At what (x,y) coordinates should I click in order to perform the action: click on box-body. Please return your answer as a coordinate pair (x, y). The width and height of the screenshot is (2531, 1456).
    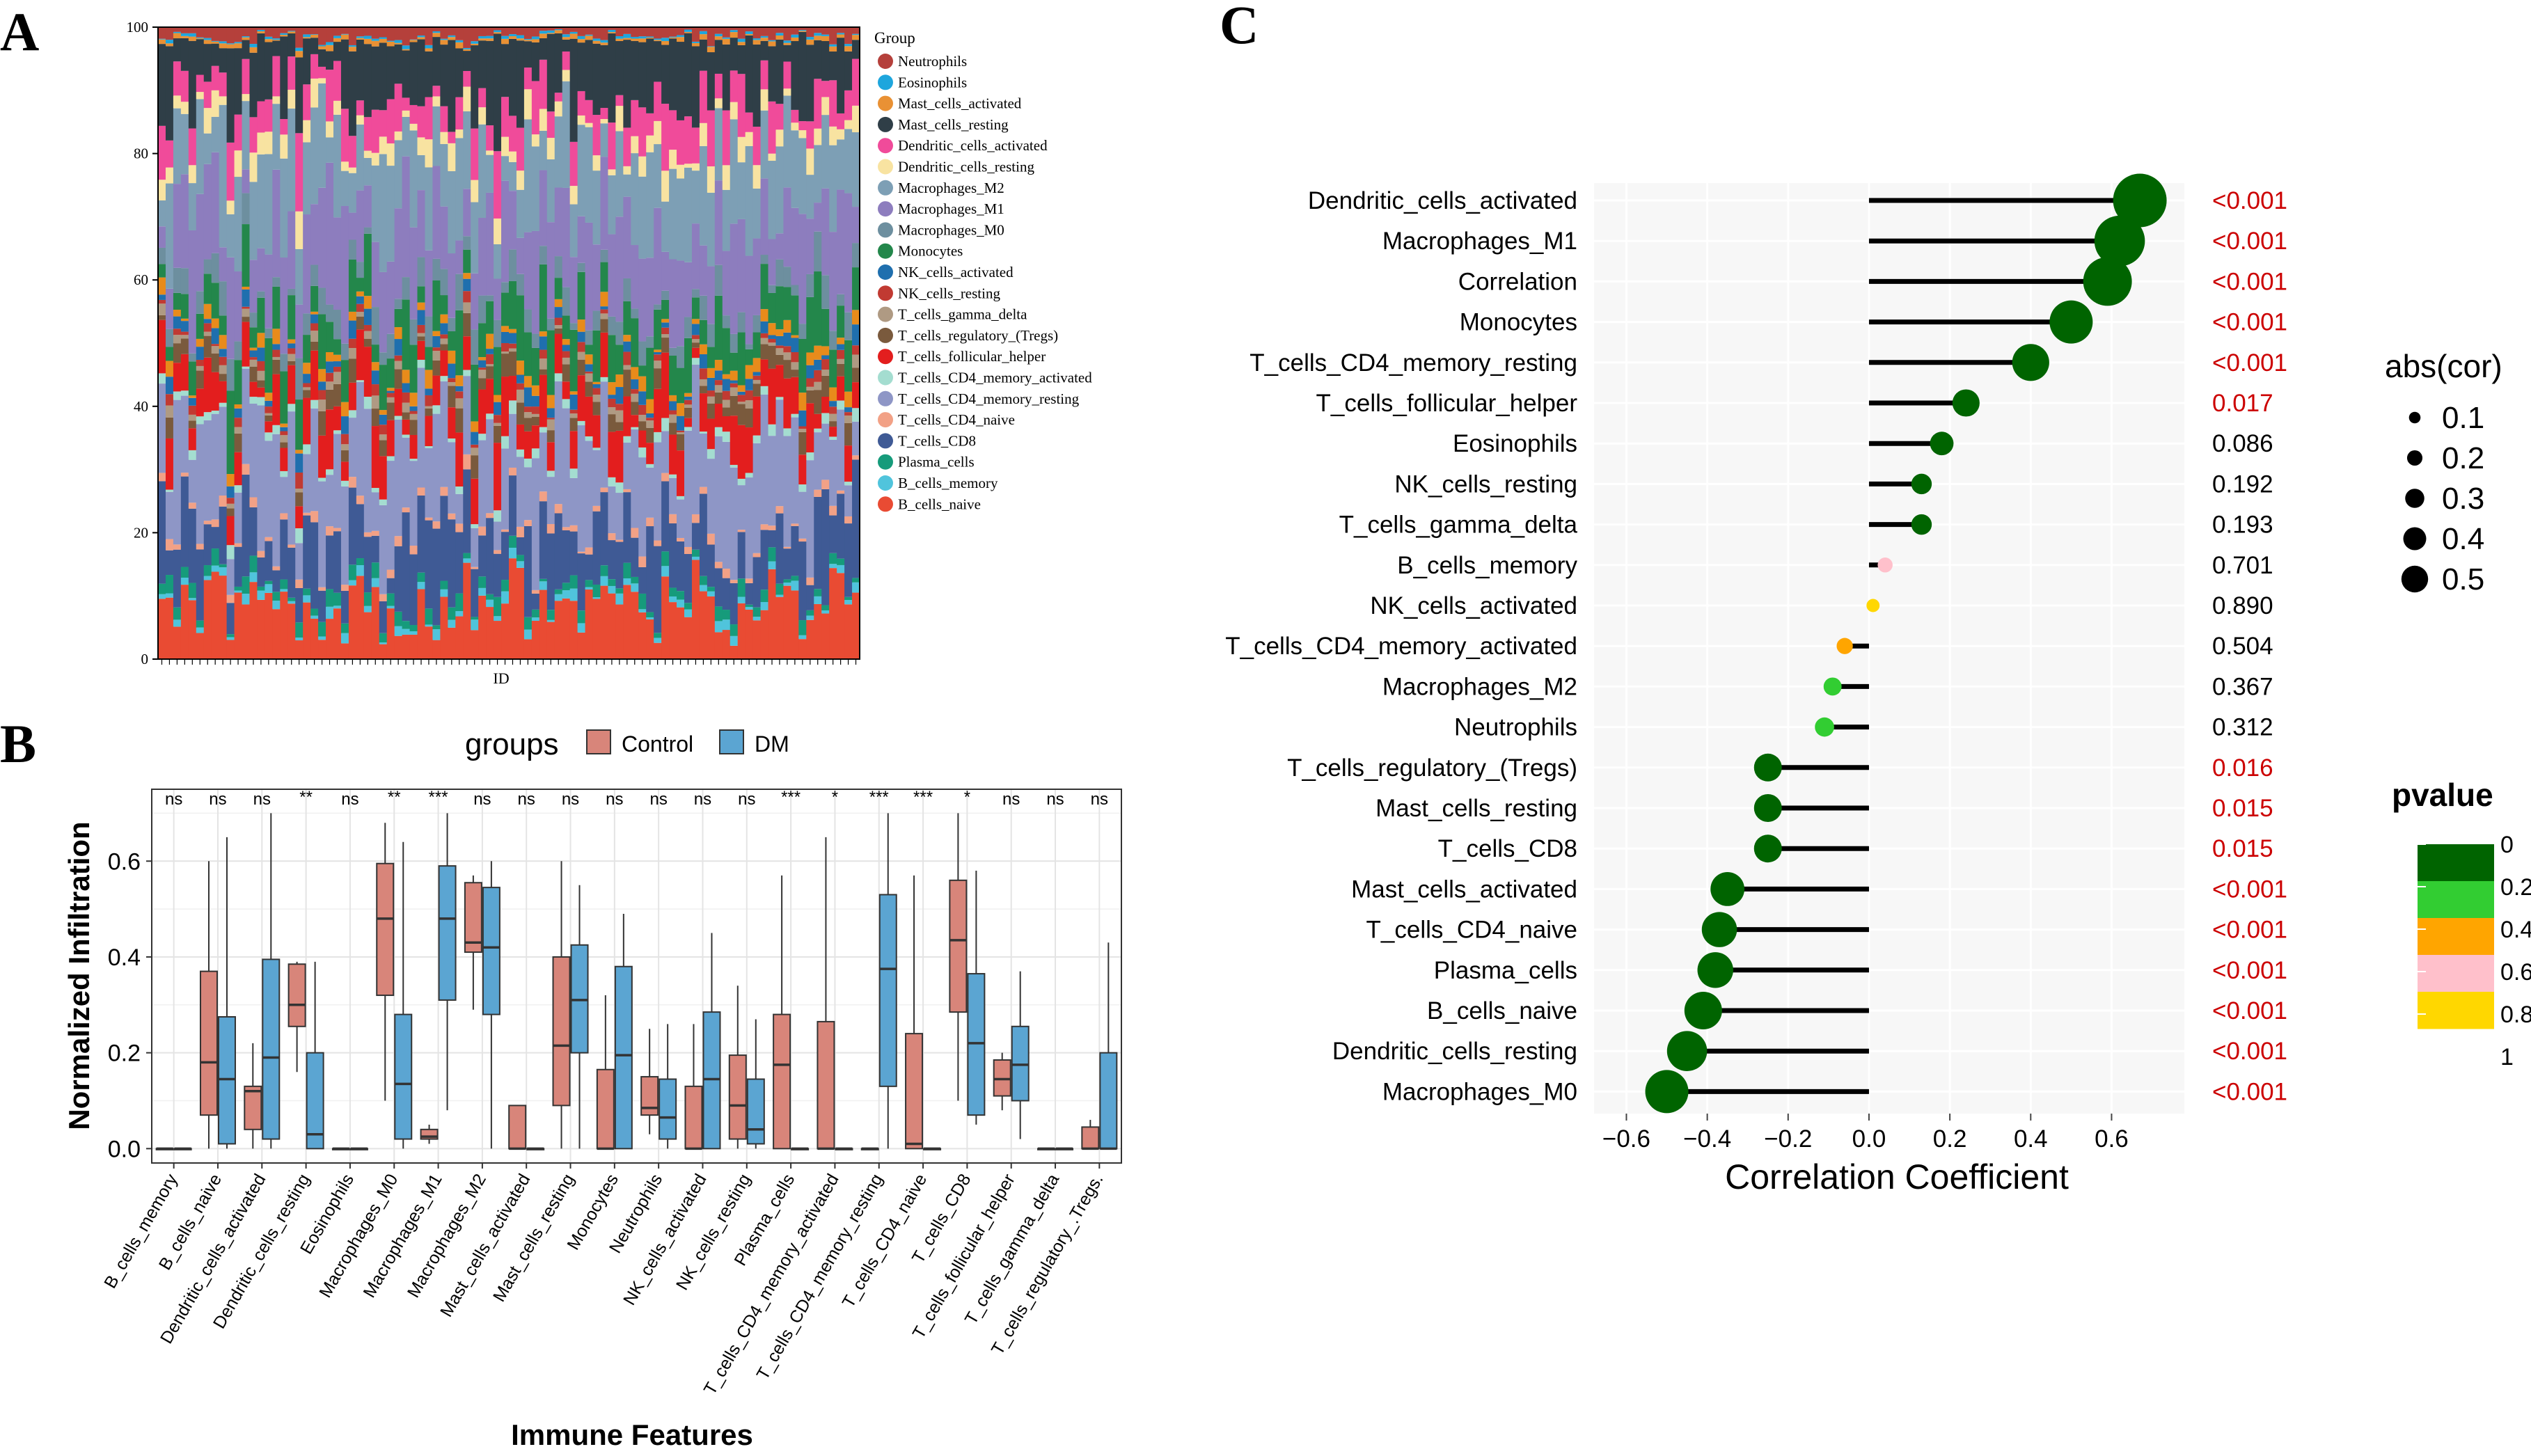
    Looking at the image, I should click on (826, 1085).